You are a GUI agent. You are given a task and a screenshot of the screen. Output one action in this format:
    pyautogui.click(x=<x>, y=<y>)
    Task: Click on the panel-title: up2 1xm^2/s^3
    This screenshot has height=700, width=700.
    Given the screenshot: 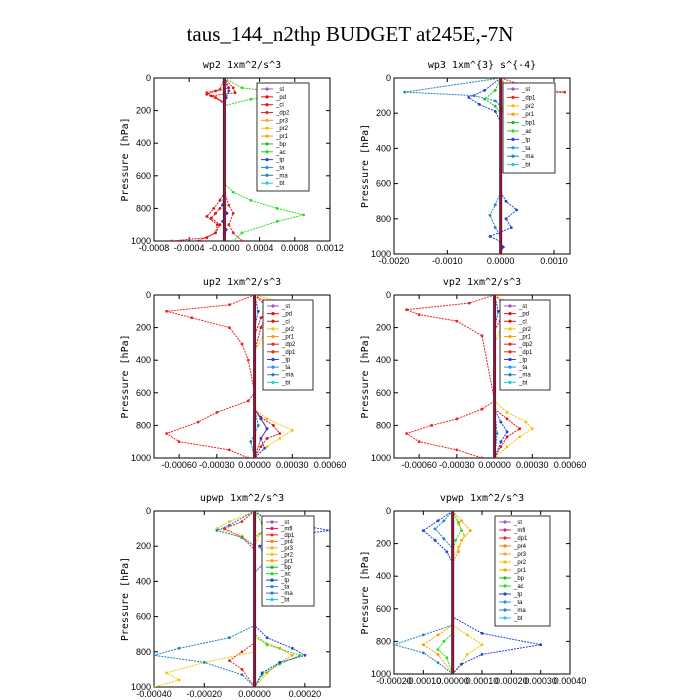 What is the action you would take?
    pyautogui.click(x=242, y=282)
    